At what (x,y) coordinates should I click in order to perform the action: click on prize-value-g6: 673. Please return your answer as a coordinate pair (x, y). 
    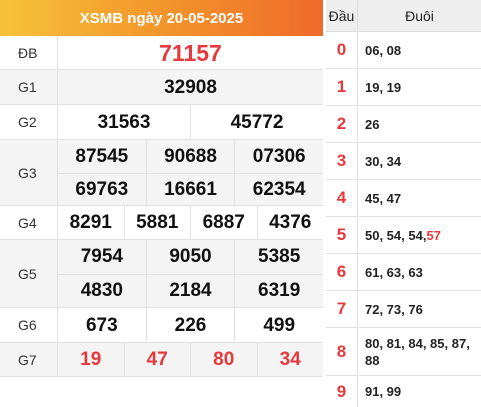
    Looking at the image, I should click on (102, 325).